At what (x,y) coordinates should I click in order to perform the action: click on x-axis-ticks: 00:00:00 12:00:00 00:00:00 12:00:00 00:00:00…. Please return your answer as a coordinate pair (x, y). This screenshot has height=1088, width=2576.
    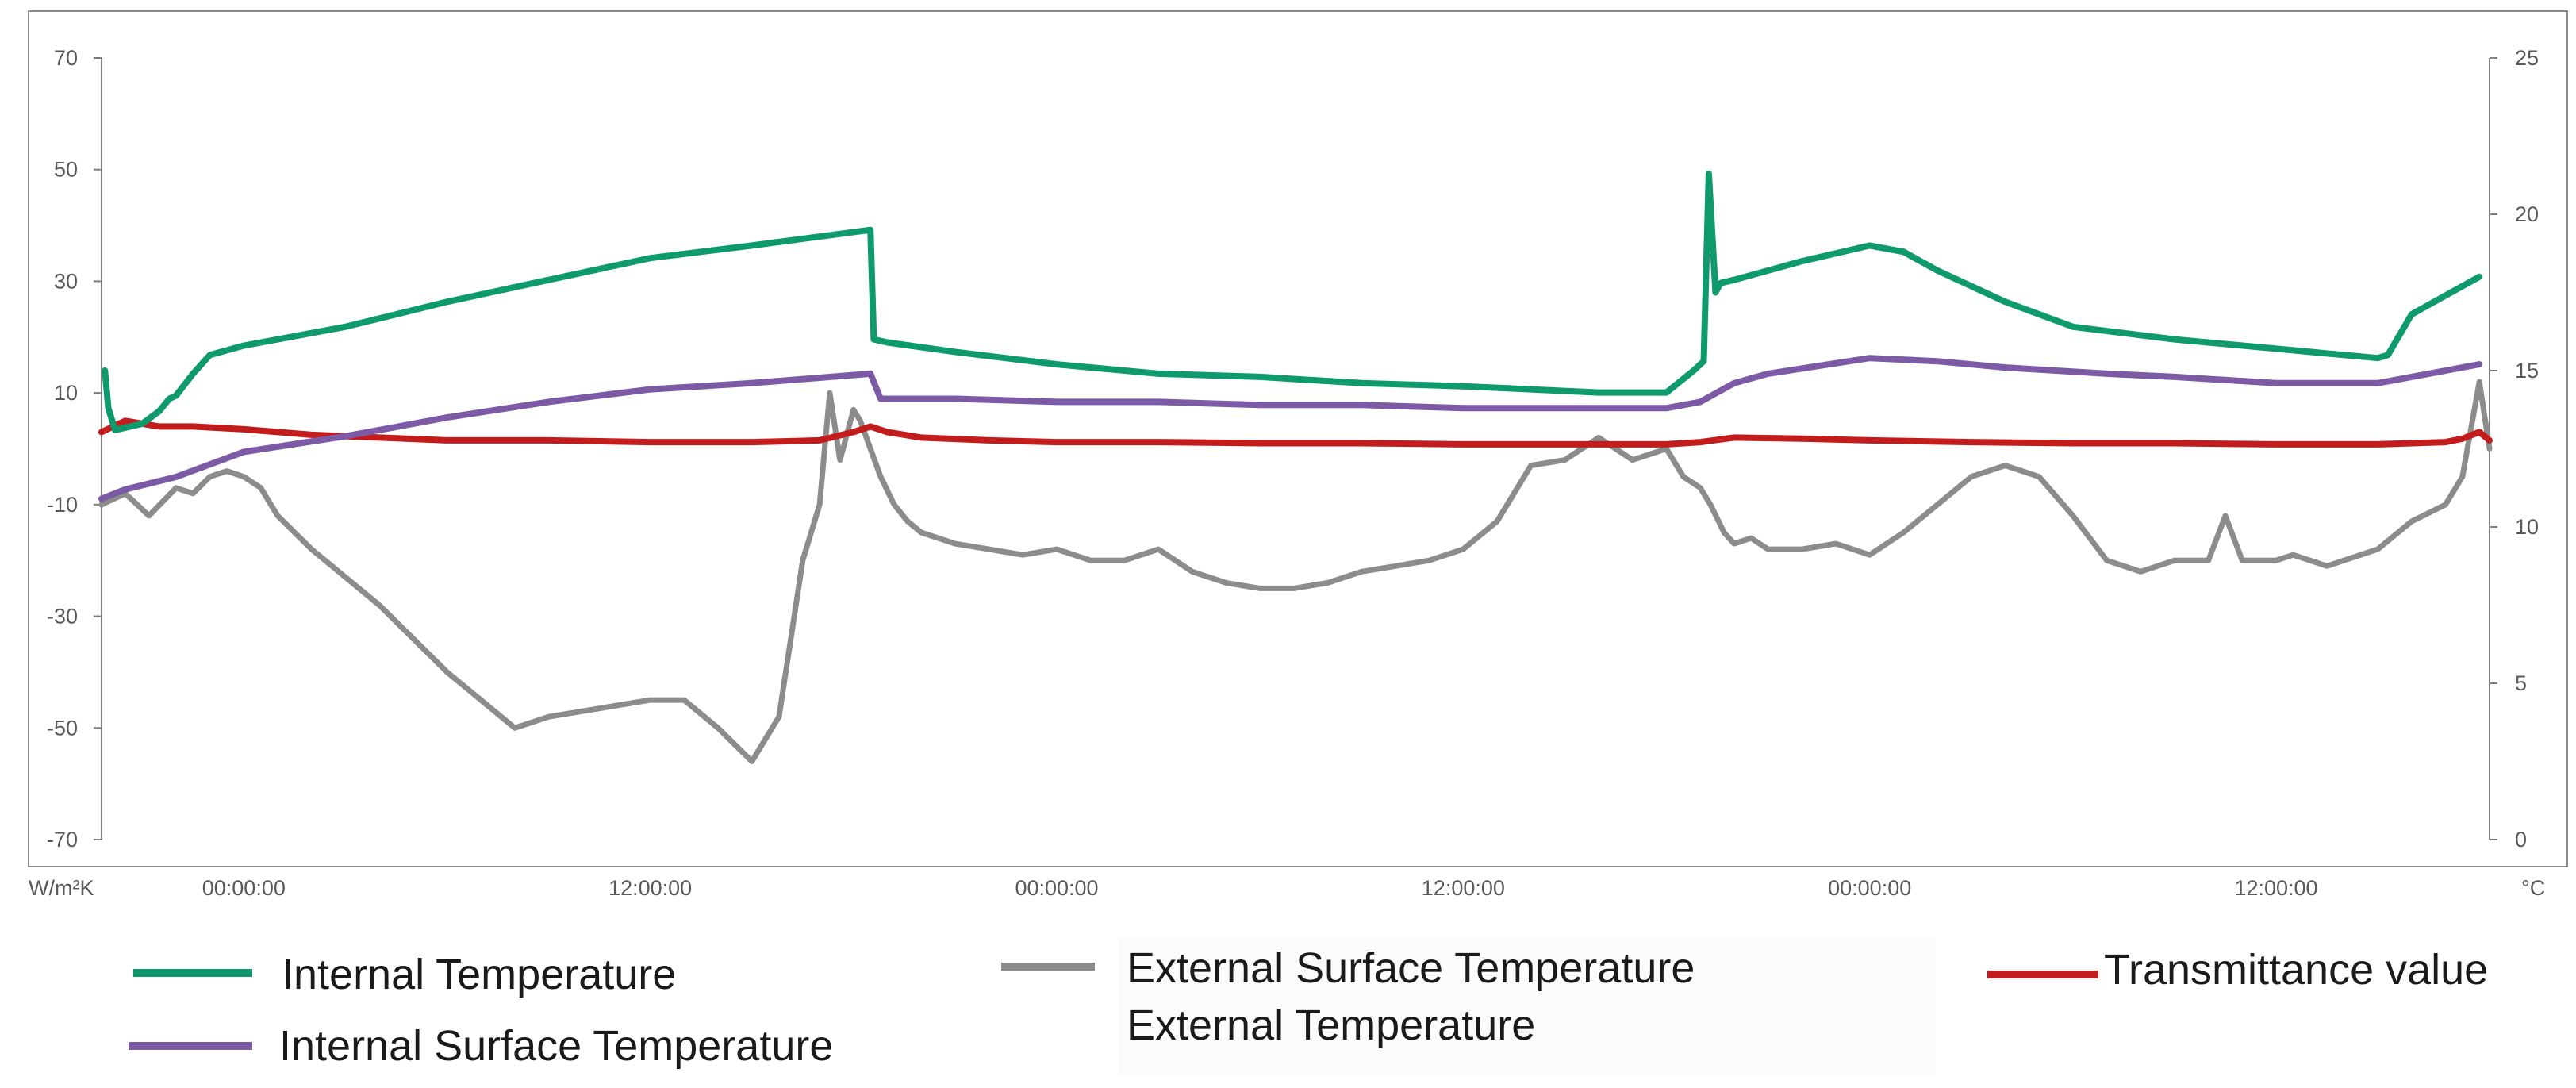
    Looking at the image, I should click on (1260, 888).